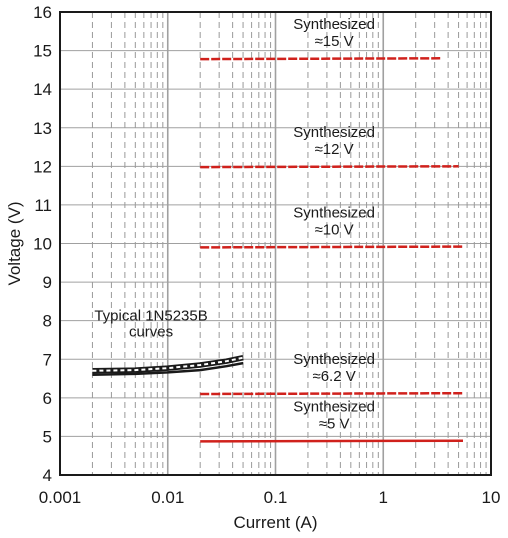  I want to click on typical-curve-dashed, so click(168, 364).